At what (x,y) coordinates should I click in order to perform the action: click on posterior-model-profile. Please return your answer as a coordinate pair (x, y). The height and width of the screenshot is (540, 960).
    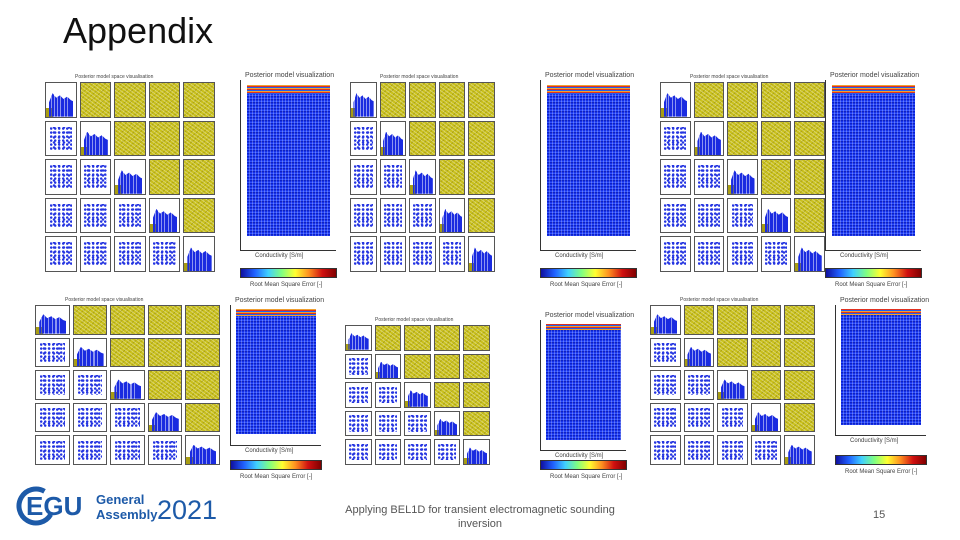
    Looking at the image, I should click on (288, 165).